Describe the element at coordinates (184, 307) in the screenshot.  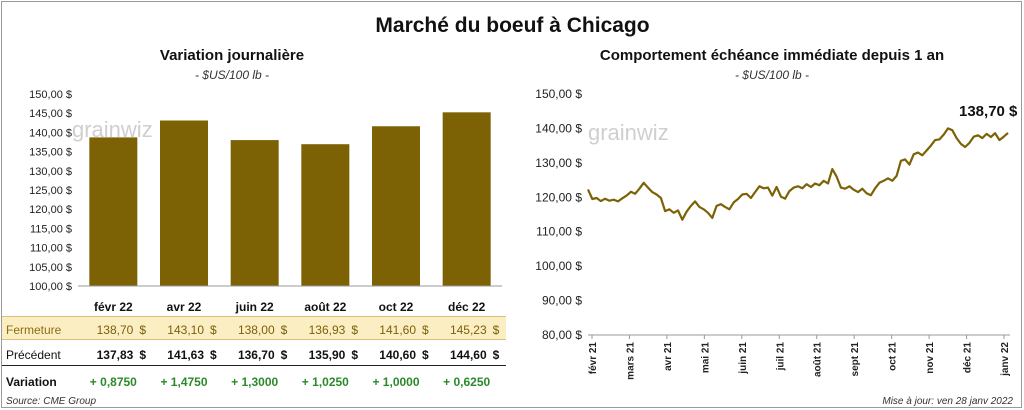
I see `x-category-label: avr 22` at that location.